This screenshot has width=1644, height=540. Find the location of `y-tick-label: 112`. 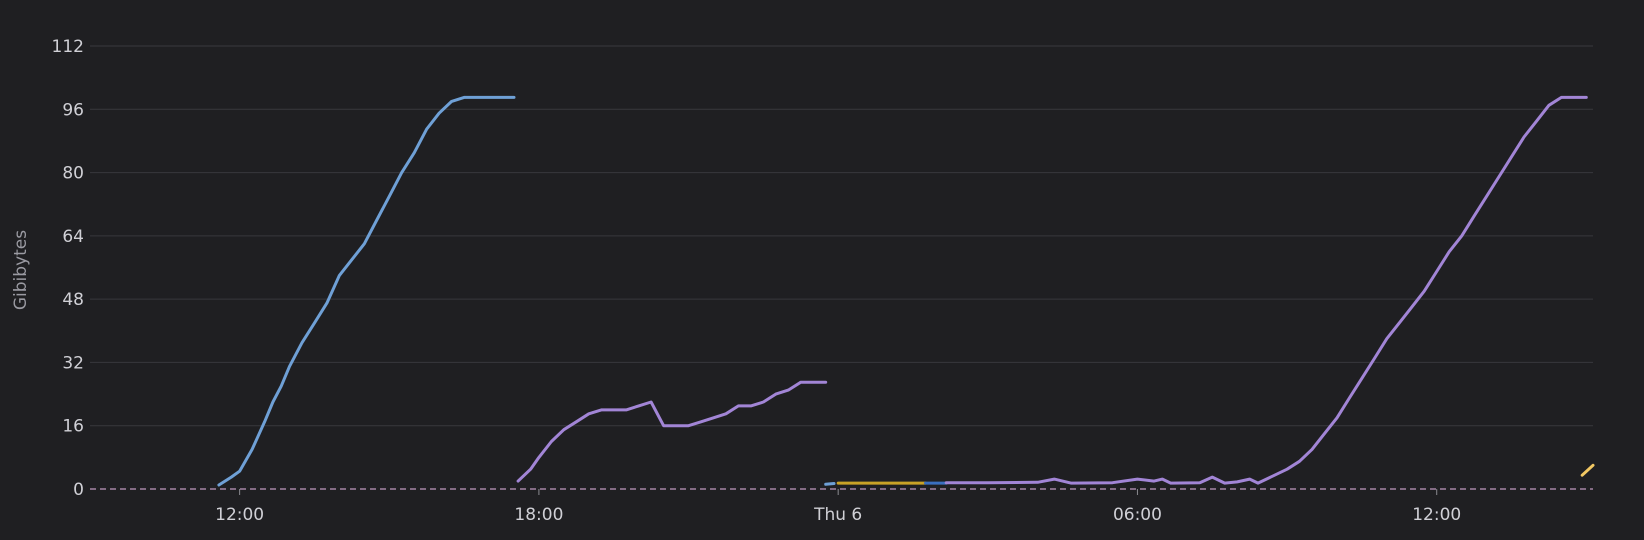

y-tick-label: 112 is located at coordinates (68, 47).